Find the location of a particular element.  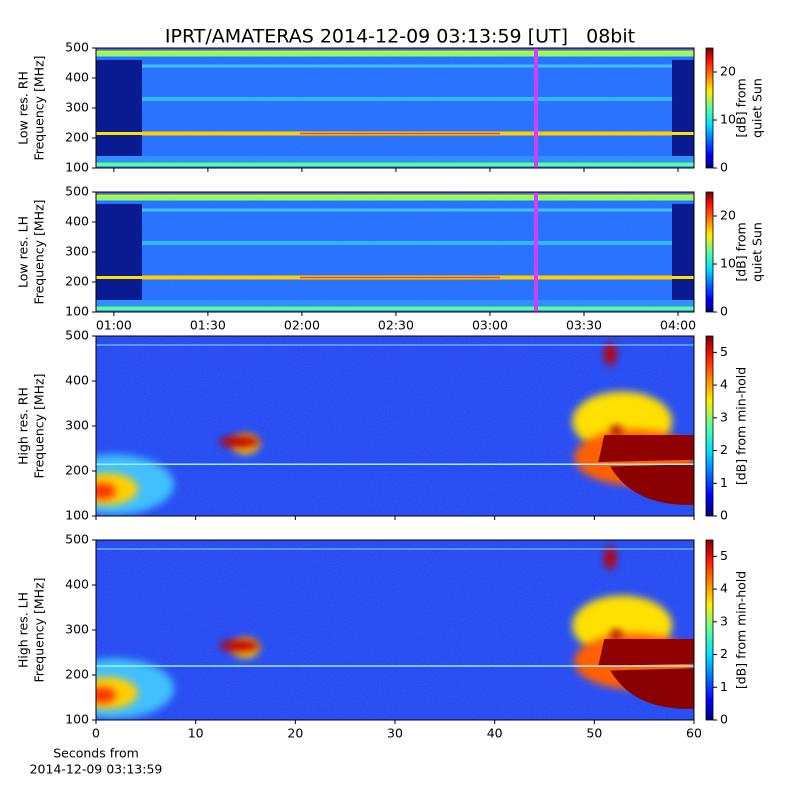

y-axis-label: High res. LH is located at coordinates (23, 630).